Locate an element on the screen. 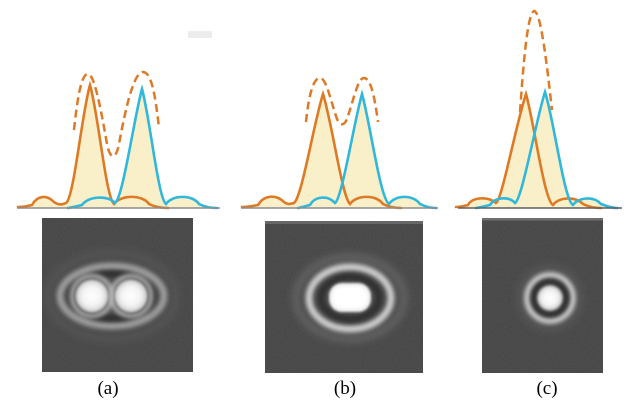 This screenshot has height=406, width=640. intensity-plot-a is located at coordinates (118, 140).